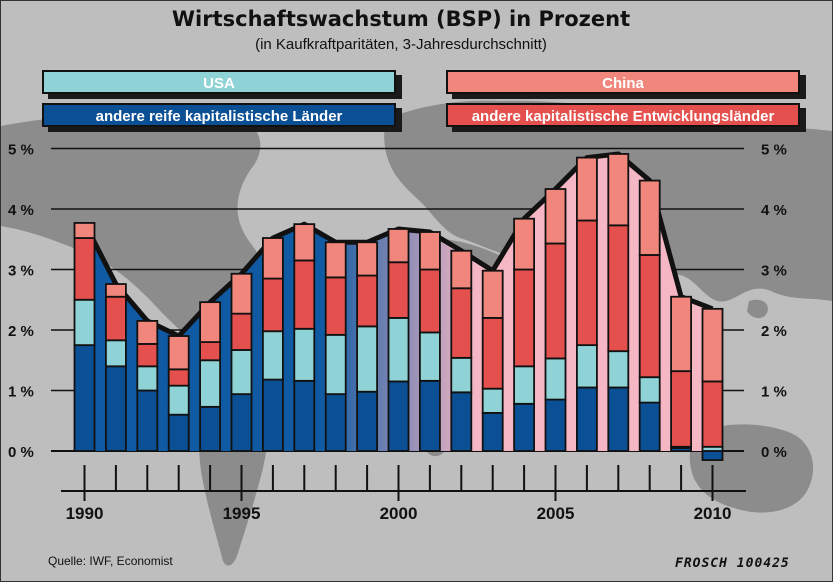  Describe the element at coordinates (219, 82) in the screenshot. I see `legend-usa: USA` at that location.